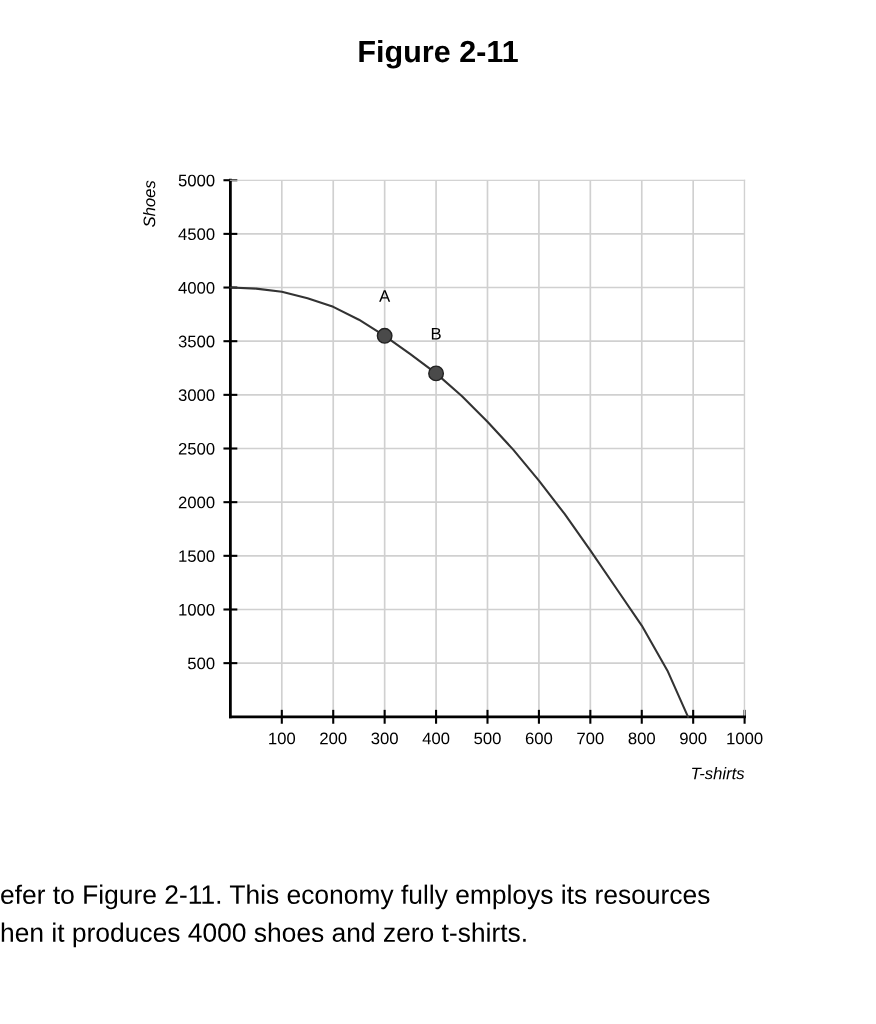  What do you see at coordinates (196, 341) in the screenshot?
I see `y-tick-label: 3500` at bounding box center [196, 341].